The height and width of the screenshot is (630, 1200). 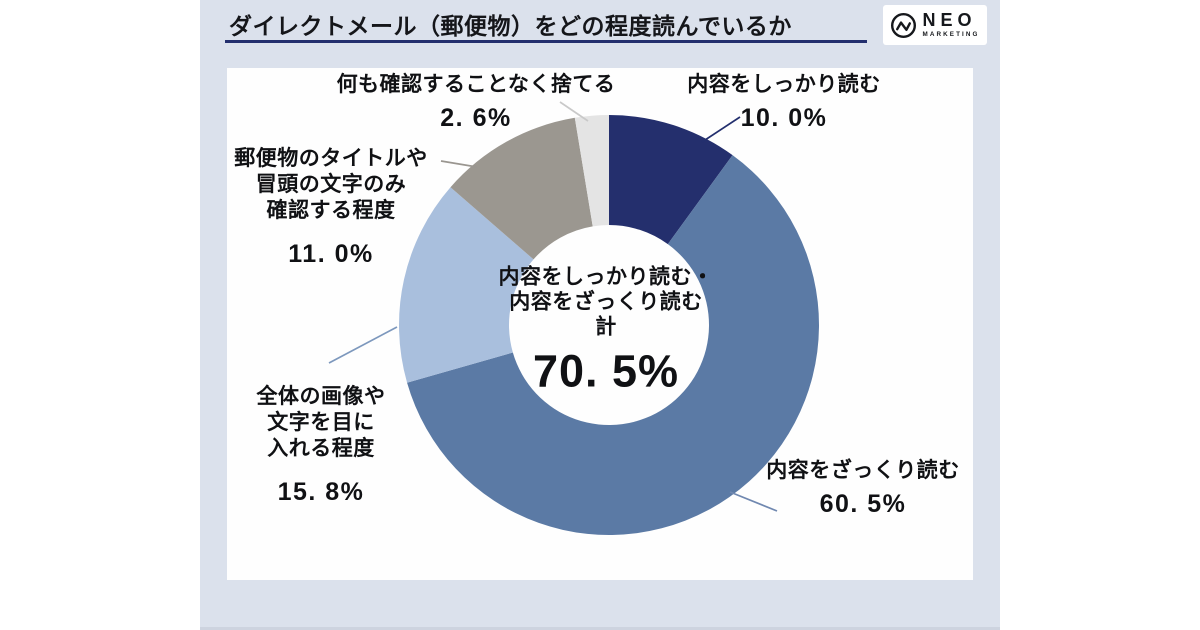 What do you see at coordinates (331, 184) in the screenshot?
I see `callout-check-title-only-label: 郵便物のタイトルや 冒頭の文字のみ 確認する程度` at bounding box center [331, 184].